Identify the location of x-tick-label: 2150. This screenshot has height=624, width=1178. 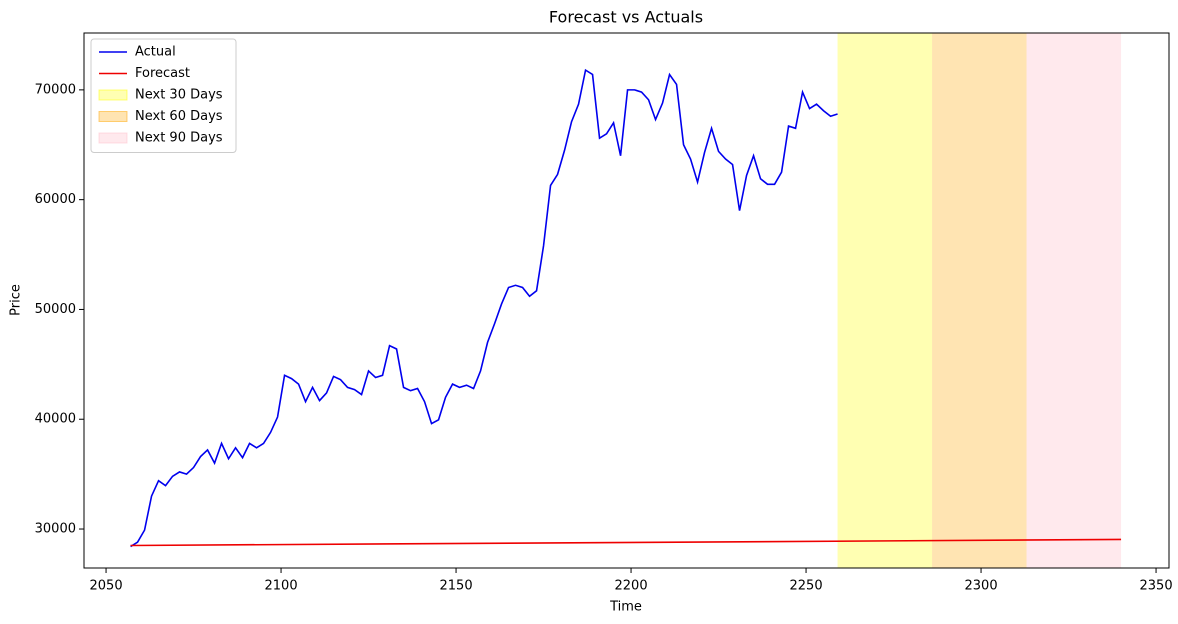
(456, 586).